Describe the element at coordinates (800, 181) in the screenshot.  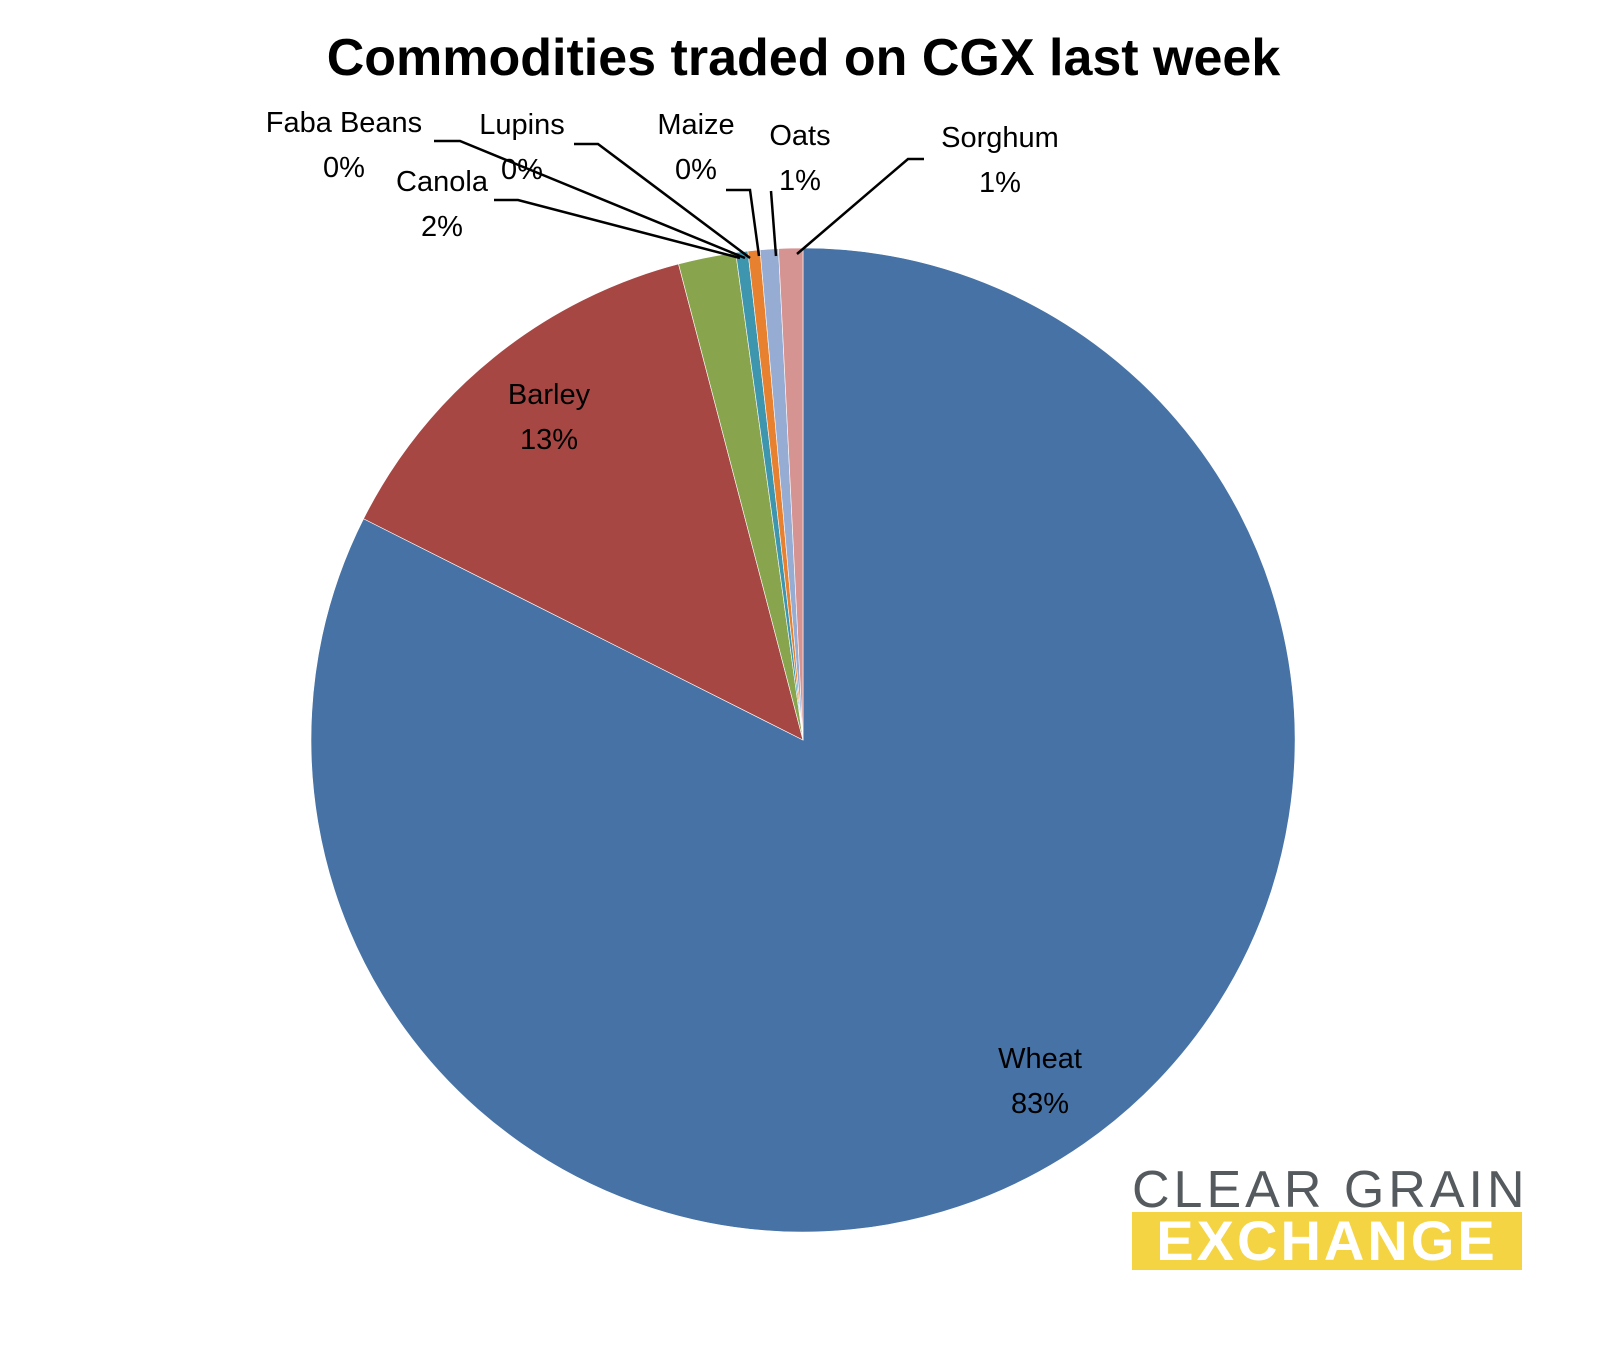
I see `slice-percent-oats: 1%` at that location.